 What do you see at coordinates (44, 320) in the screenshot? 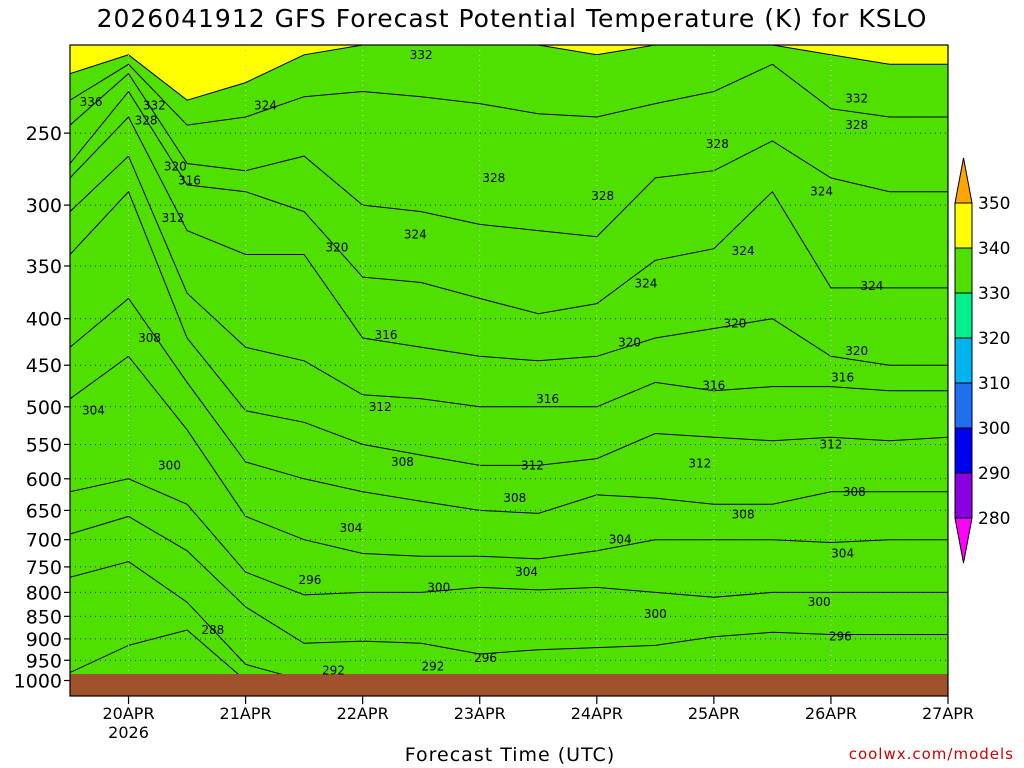
I see `y-tick-label: 400` at bounding box center [44, 320].